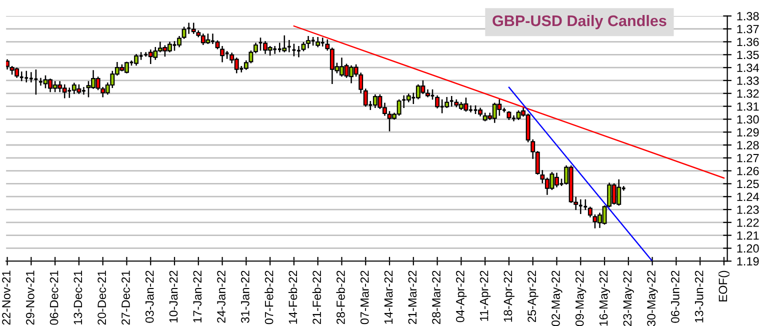  Describe the element at coordinates (748, 145) in the screenshot. I see `y-tick-label: 1.28` at that location.